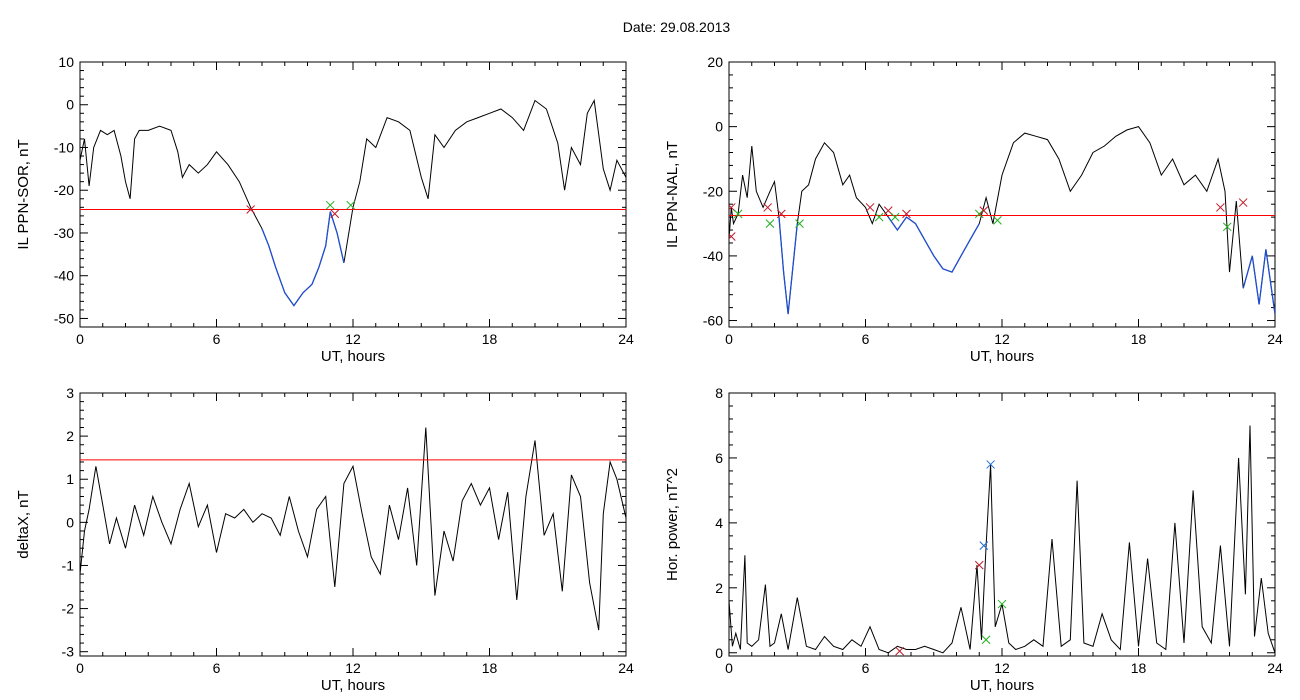 The width and height of the screenshot is (1300, 700). What do you see at coordinates (68, 652) in the screenshot?
I see `y-tick-label: -3` at bounding box center [68, 652].